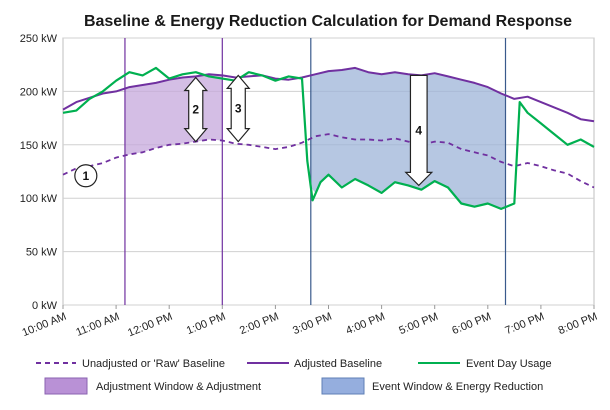 The image size is (610, 410). Describe the element at coordinates (39, 92) in the screenshot. I see `y-tick-label: 200 kW` at that location.